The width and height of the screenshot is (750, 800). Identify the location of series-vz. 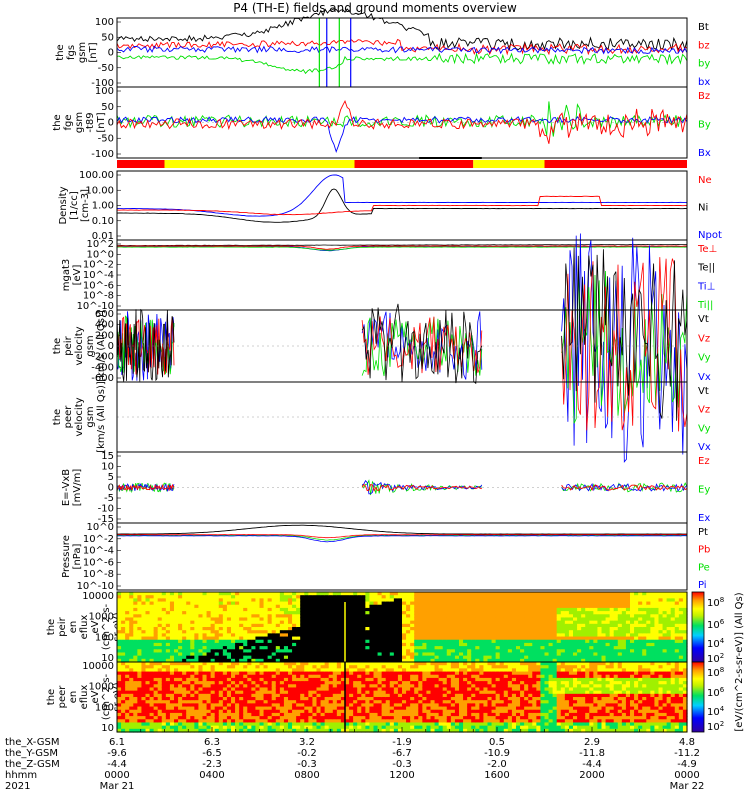
(624, 344).